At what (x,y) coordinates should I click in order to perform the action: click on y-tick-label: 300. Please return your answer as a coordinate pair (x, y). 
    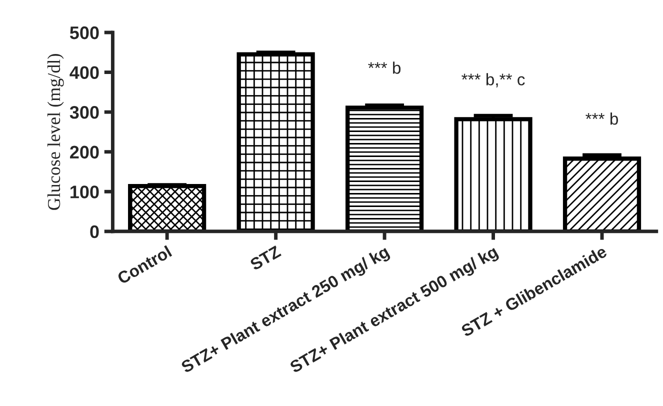
    Looking at the image, I should click on (84, 112).